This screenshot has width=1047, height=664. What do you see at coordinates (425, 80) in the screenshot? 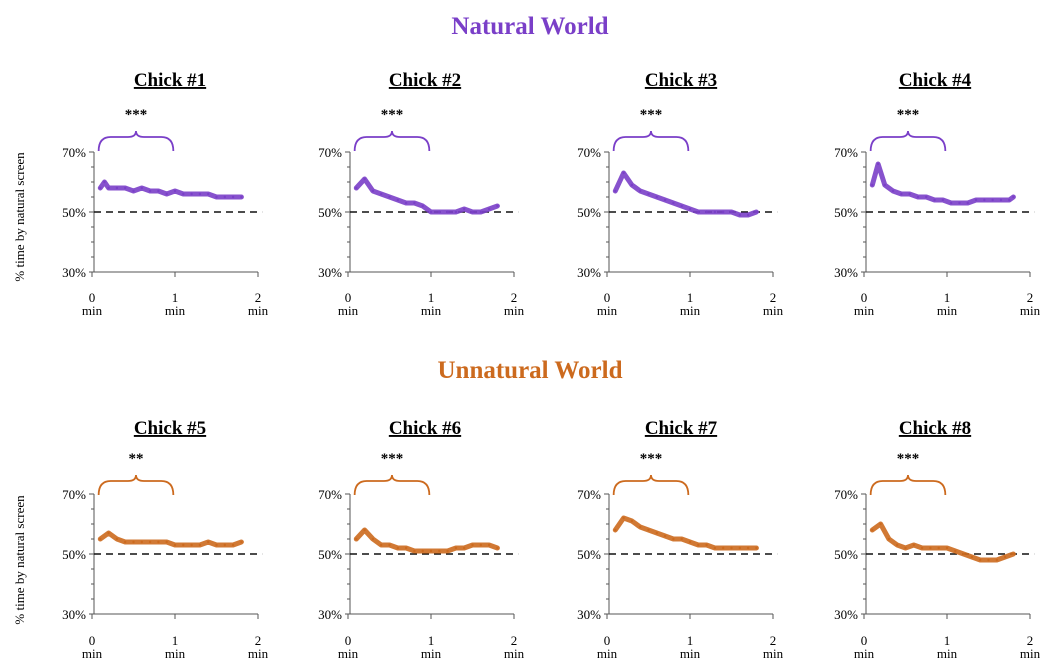
I see `chick-title: Chick #2` at bounding box center [425, 80].